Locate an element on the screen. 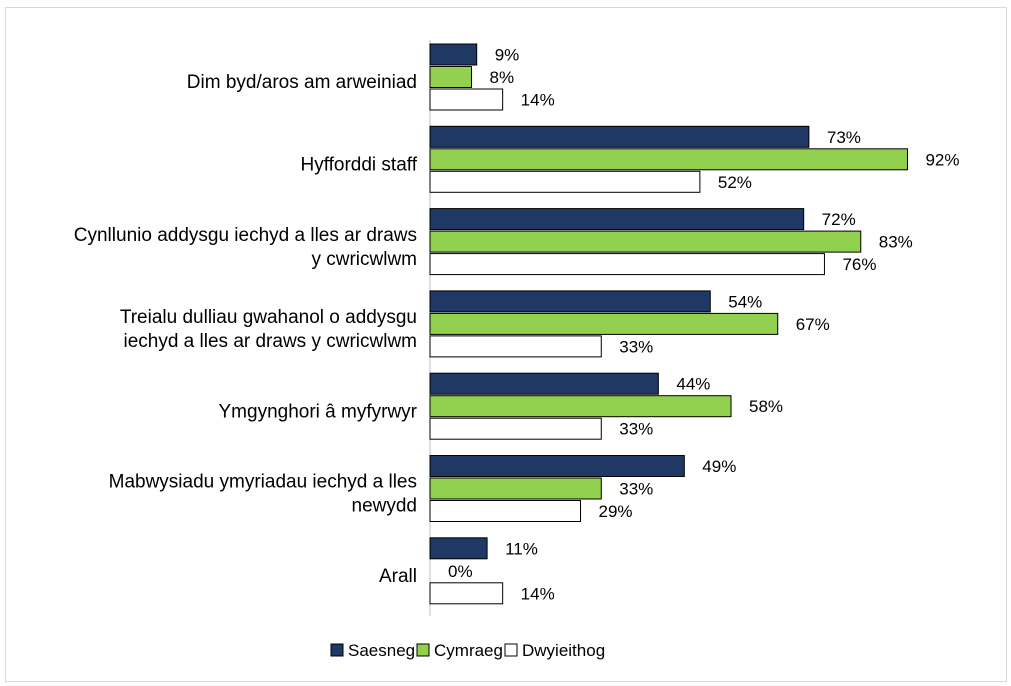  category-label-line: Hyfforddi staff is located at coordinates (358, 164).